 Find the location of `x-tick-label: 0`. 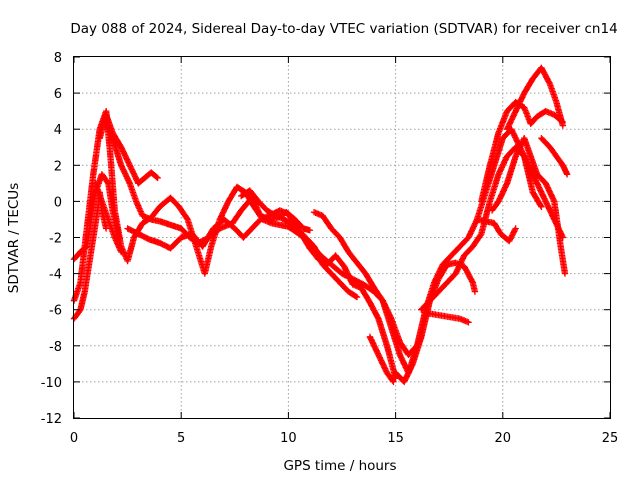

x-tick-label: 0 is located at coordinates (74, 438).